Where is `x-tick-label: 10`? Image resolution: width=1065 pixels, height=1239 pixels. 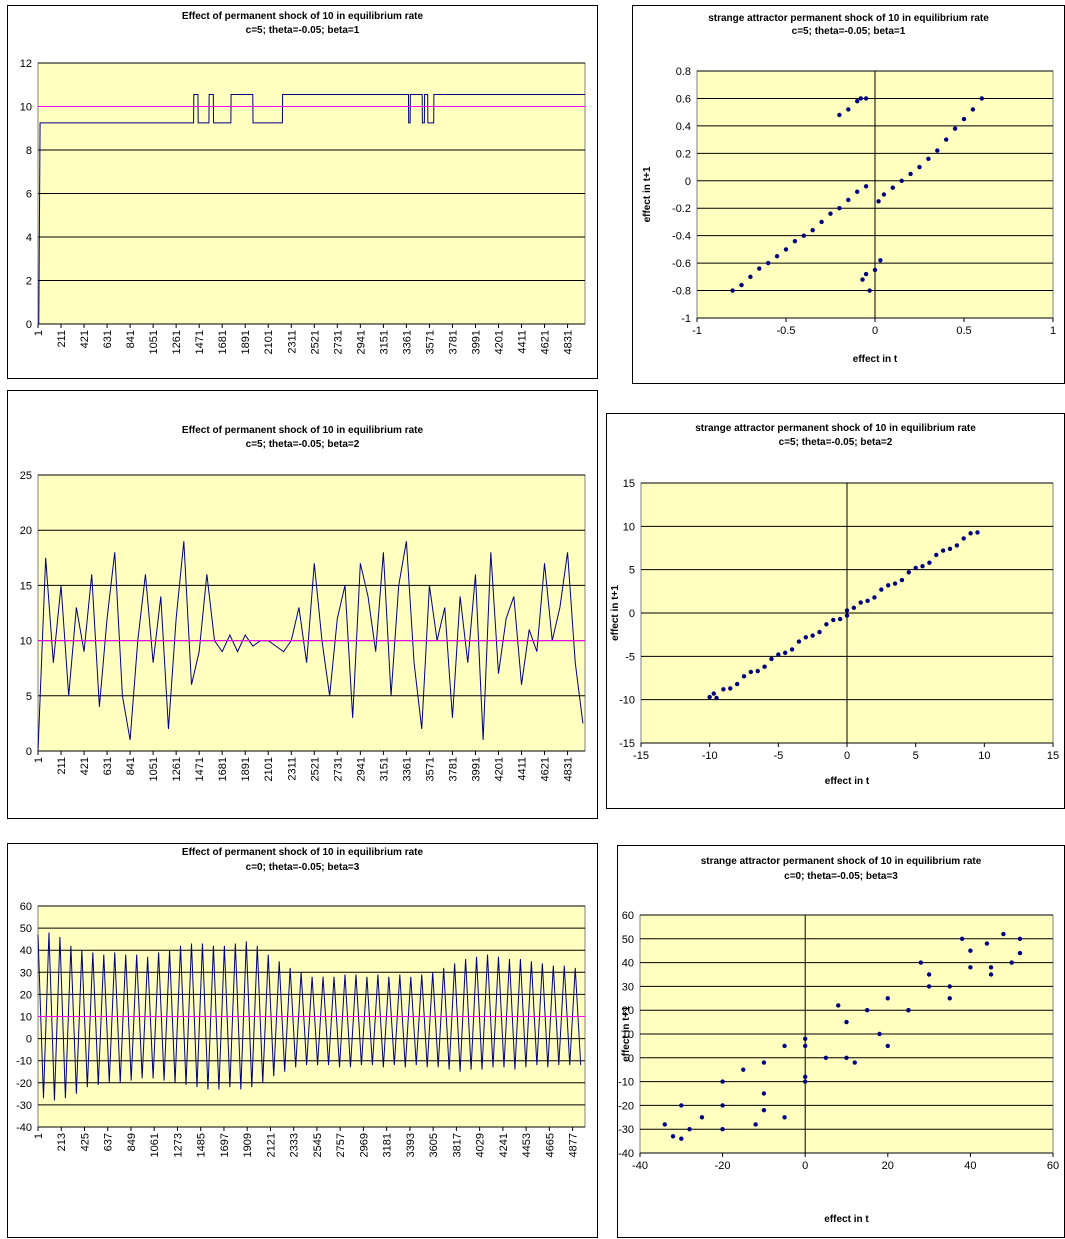 x-tick-label: 10 is located at coordinates (984, 756).